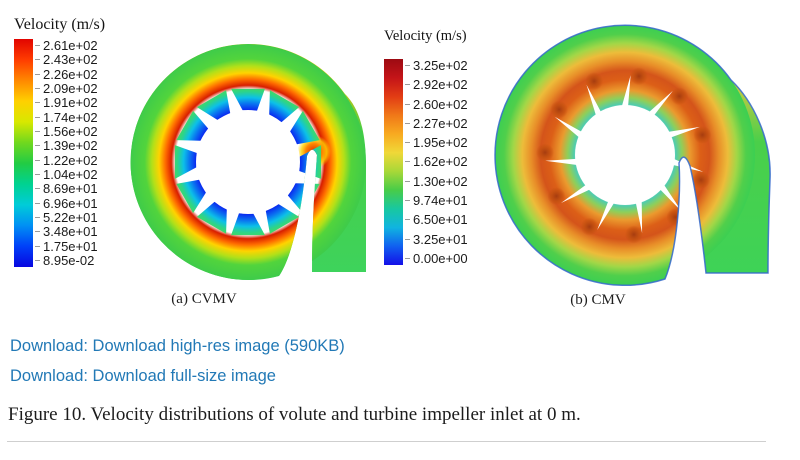  I want to click on colorbar-tick-label: 2.61e+02, so click(66, 45).